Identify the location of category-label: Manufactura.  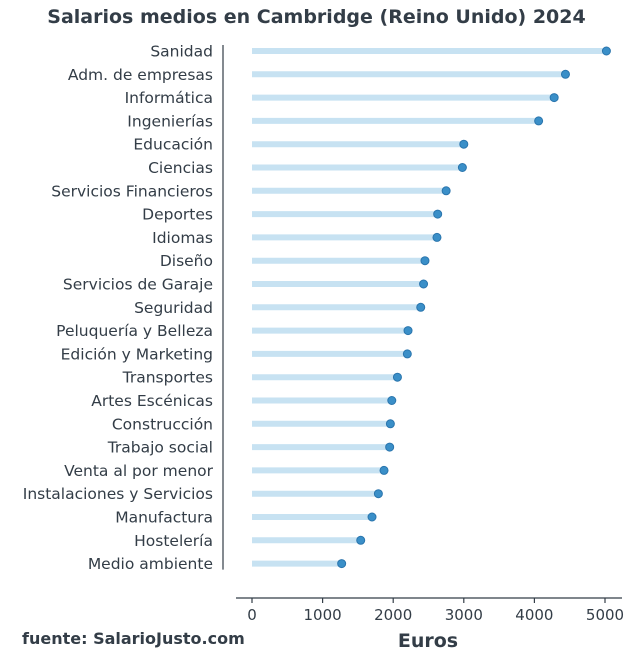
(164, 518).